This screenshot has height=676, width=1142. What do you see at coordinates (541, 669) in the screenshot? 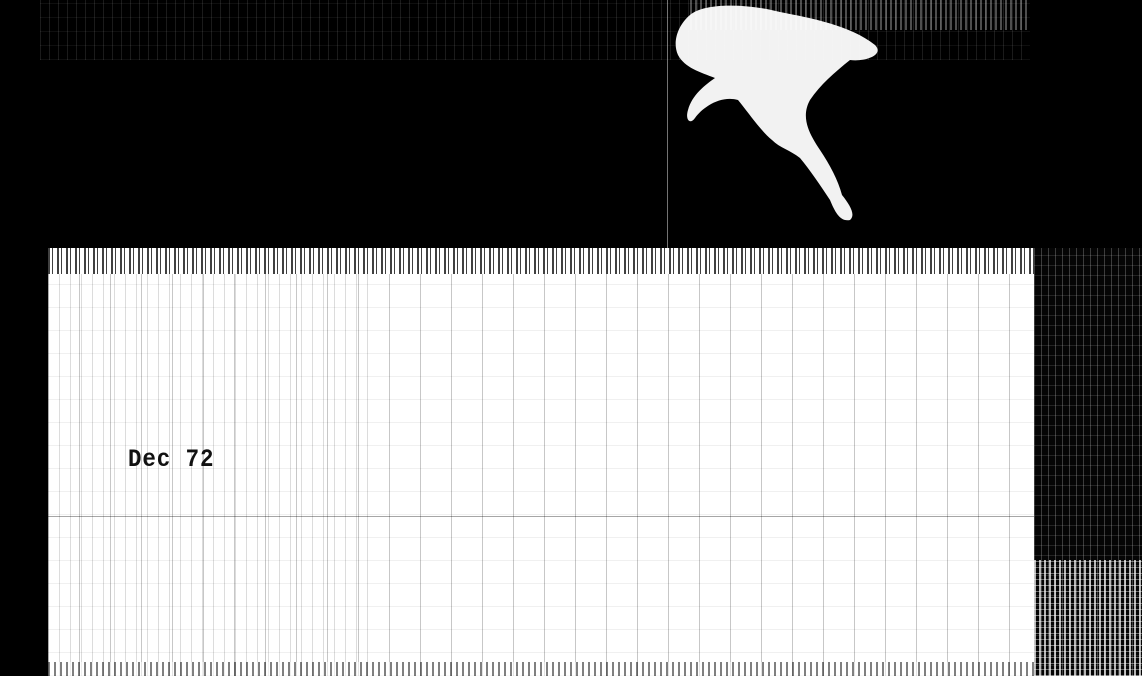
I see `paper-bottom-edge` at bounding box center [541, 669].